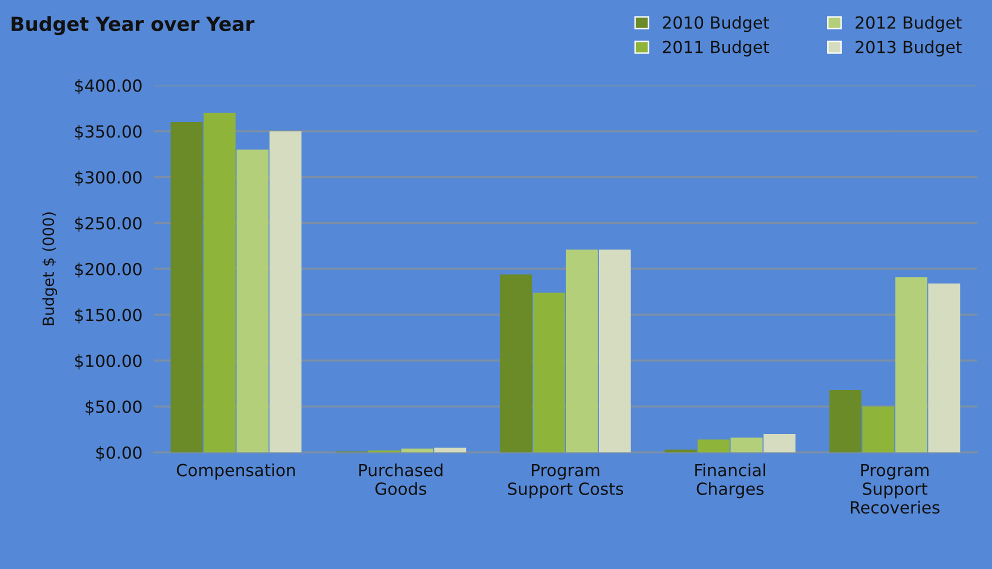 The width and height of the screenshot is (992, 569). Describe the element at coordinates (108, 316) in the screenshot. I see `y-tick-label: $150.00` at that location.